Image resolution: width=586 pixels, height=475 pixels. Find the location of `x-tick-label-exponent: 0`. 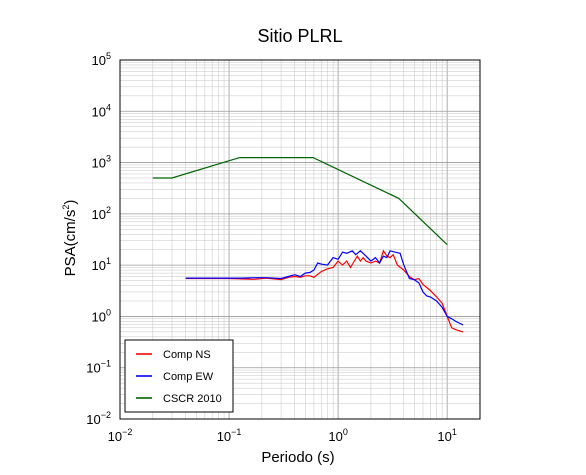

x-tick-label-exponent: 0 is located at coordinates (345, 432).